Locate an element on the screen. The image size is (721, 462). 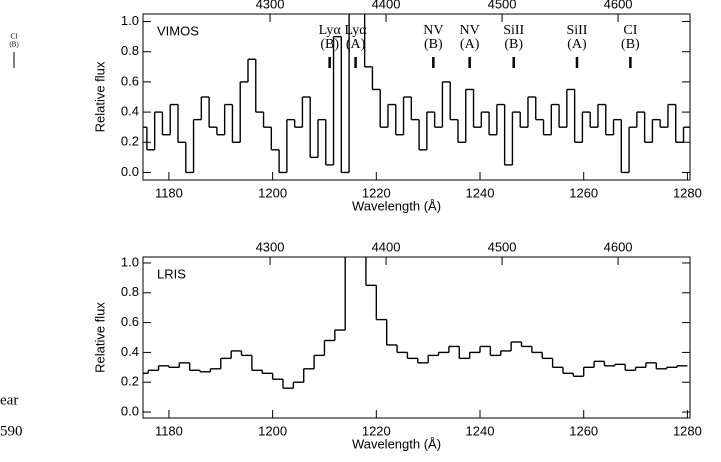
annotation-line: CI is located at coordinates (630, 30).